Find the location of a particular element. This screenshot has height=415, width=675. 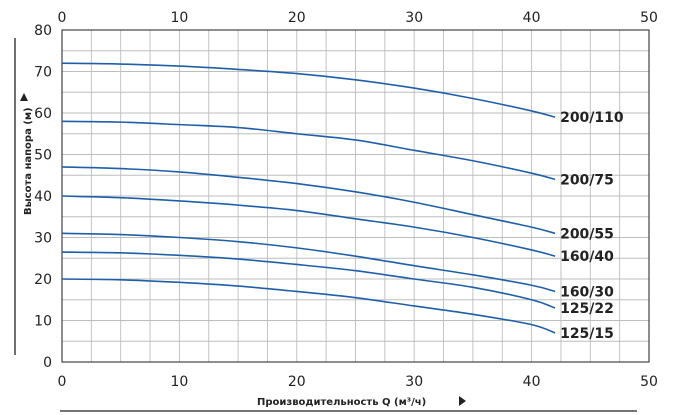

series-label: 125/22 is located at coordinates (587, 309).